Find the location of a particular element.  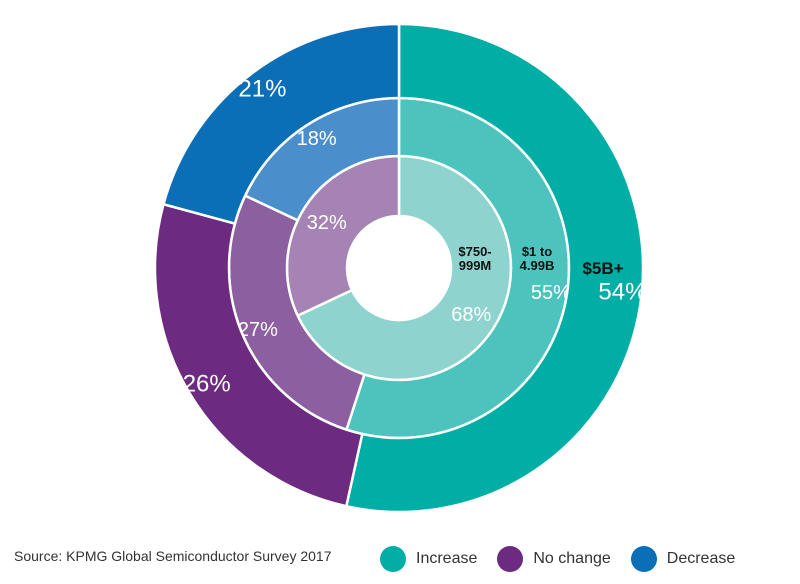

data-label-outer-decrease: 21% is located at coordinates (262, 89).